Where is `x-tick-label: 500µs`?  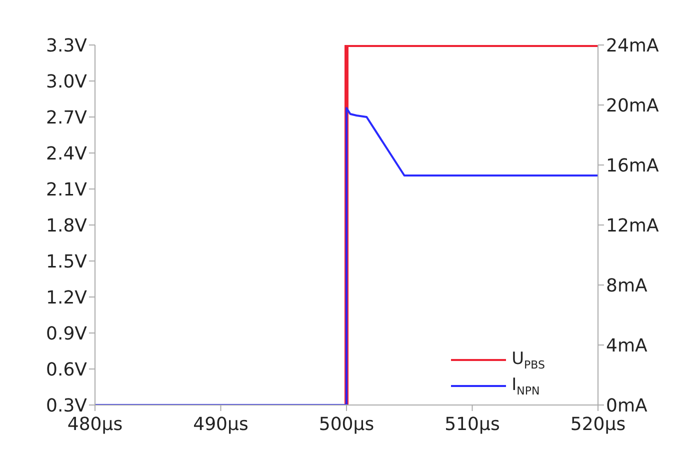 x-tick-label: 500µs is located at coordinates (346, 424).